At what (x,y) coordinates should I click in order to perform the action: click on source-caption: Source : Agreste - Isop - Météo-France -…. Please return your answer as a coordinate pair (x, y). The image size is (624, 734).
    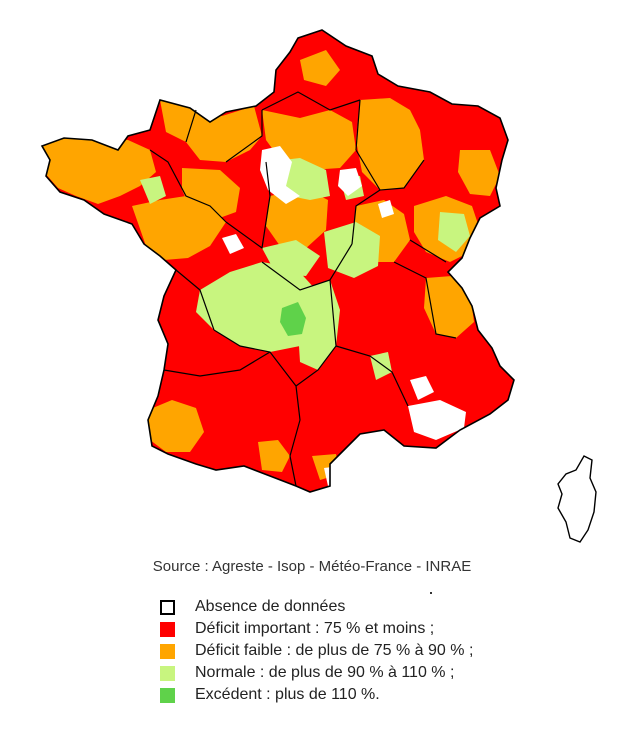
    Looking at the image, I should click on (312, 566).